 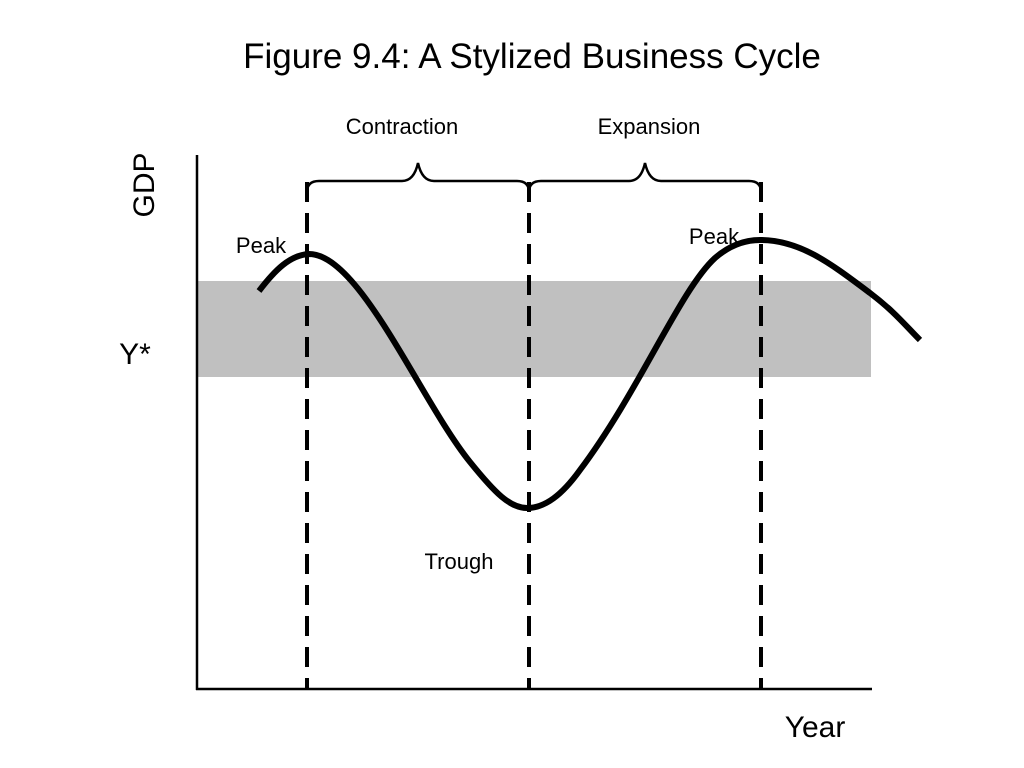 What do you see at coordinates (261, 245) in the screenshot?
I see `first-peak-label: Peak` at bounding box center [261, 245].